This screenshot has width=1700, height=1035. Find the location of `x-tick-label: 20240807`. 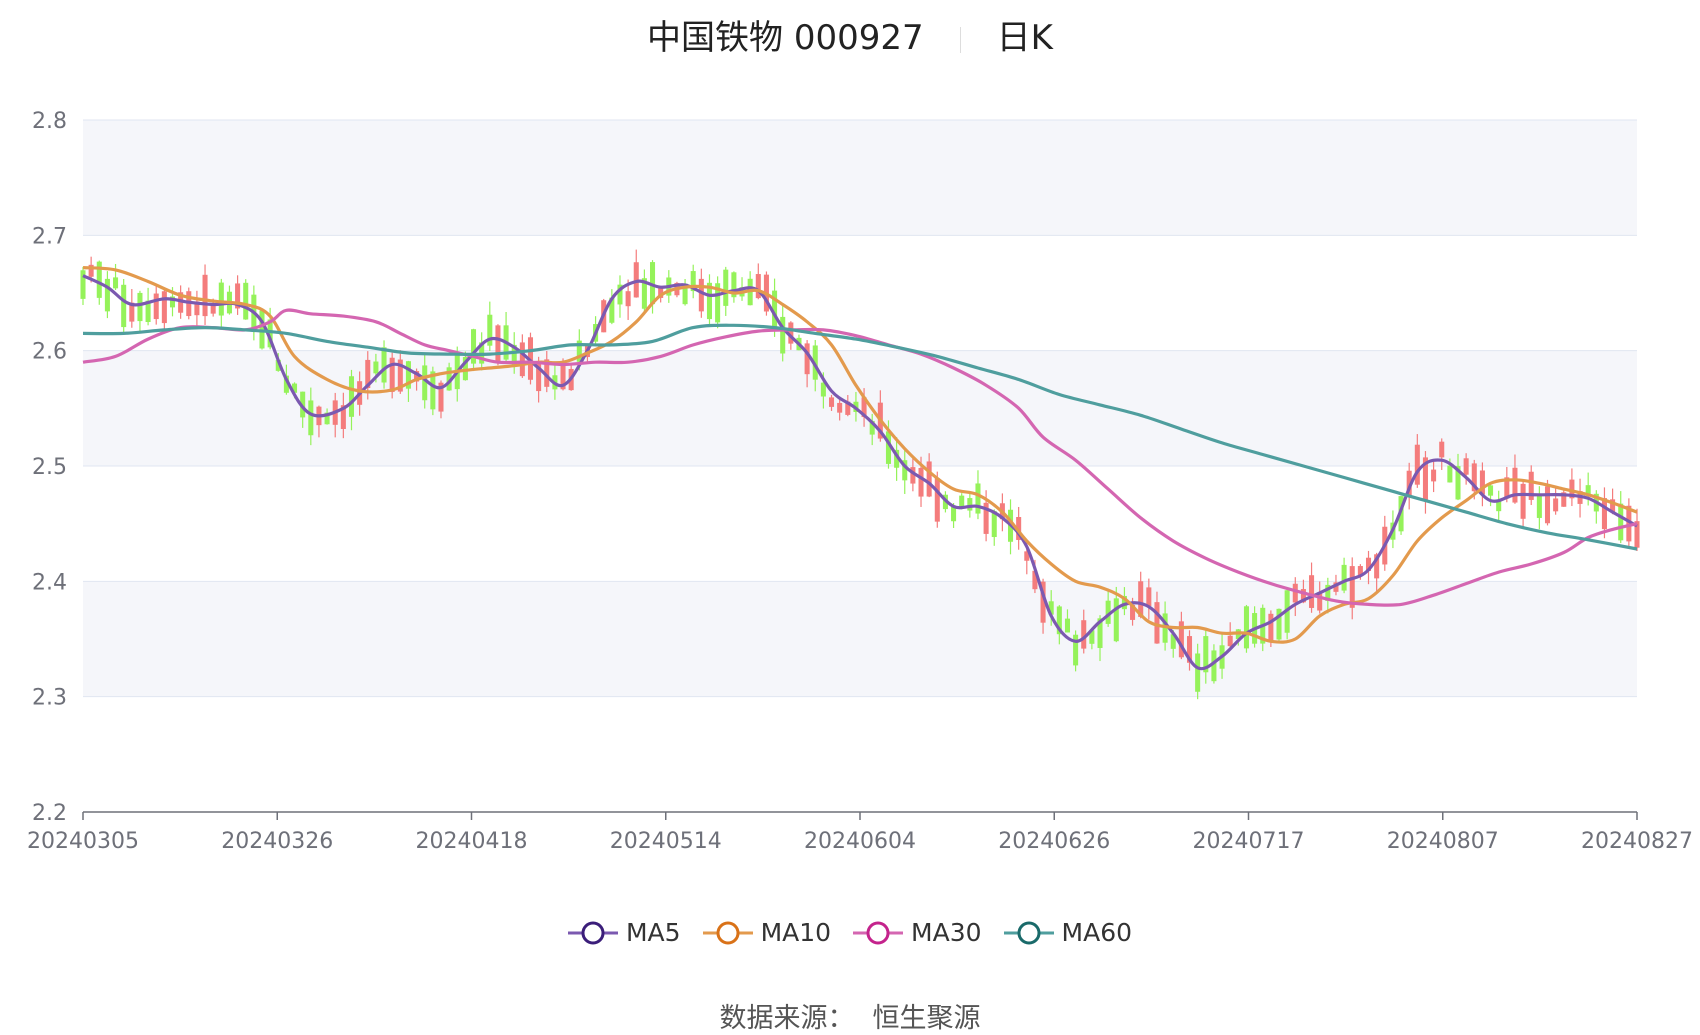

x-tick-label: 20240807 is located at coordinates (1443, 841).